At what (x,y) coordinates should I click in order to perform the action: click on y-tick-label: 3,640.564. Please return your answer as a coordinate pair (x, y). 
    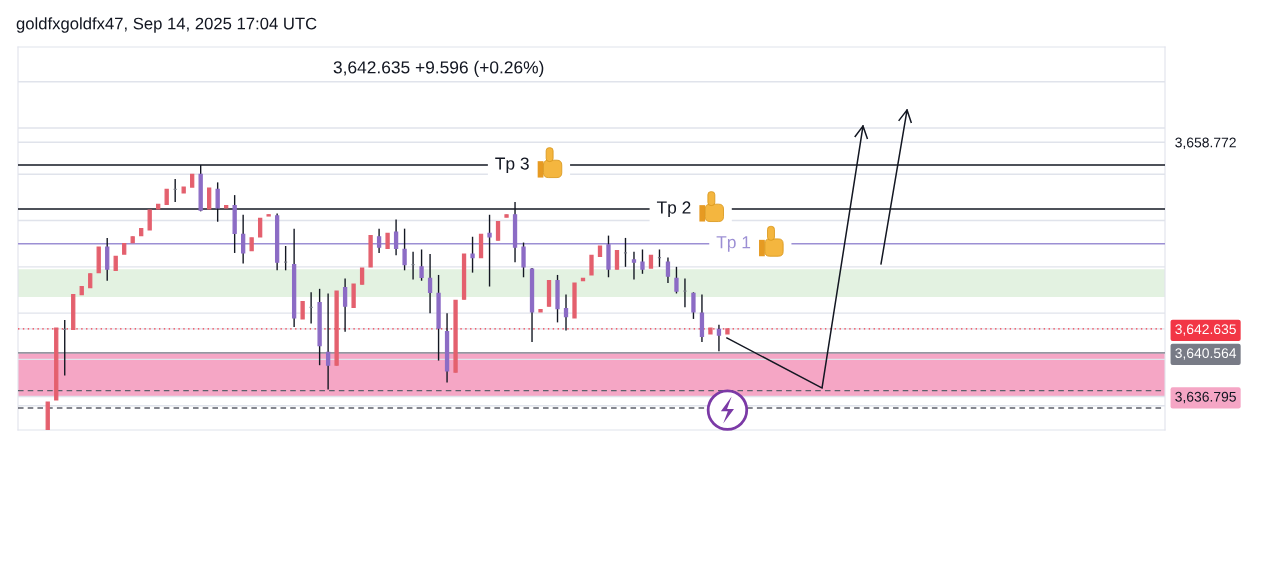
    Looking at the image, I should click on (1206, 354).